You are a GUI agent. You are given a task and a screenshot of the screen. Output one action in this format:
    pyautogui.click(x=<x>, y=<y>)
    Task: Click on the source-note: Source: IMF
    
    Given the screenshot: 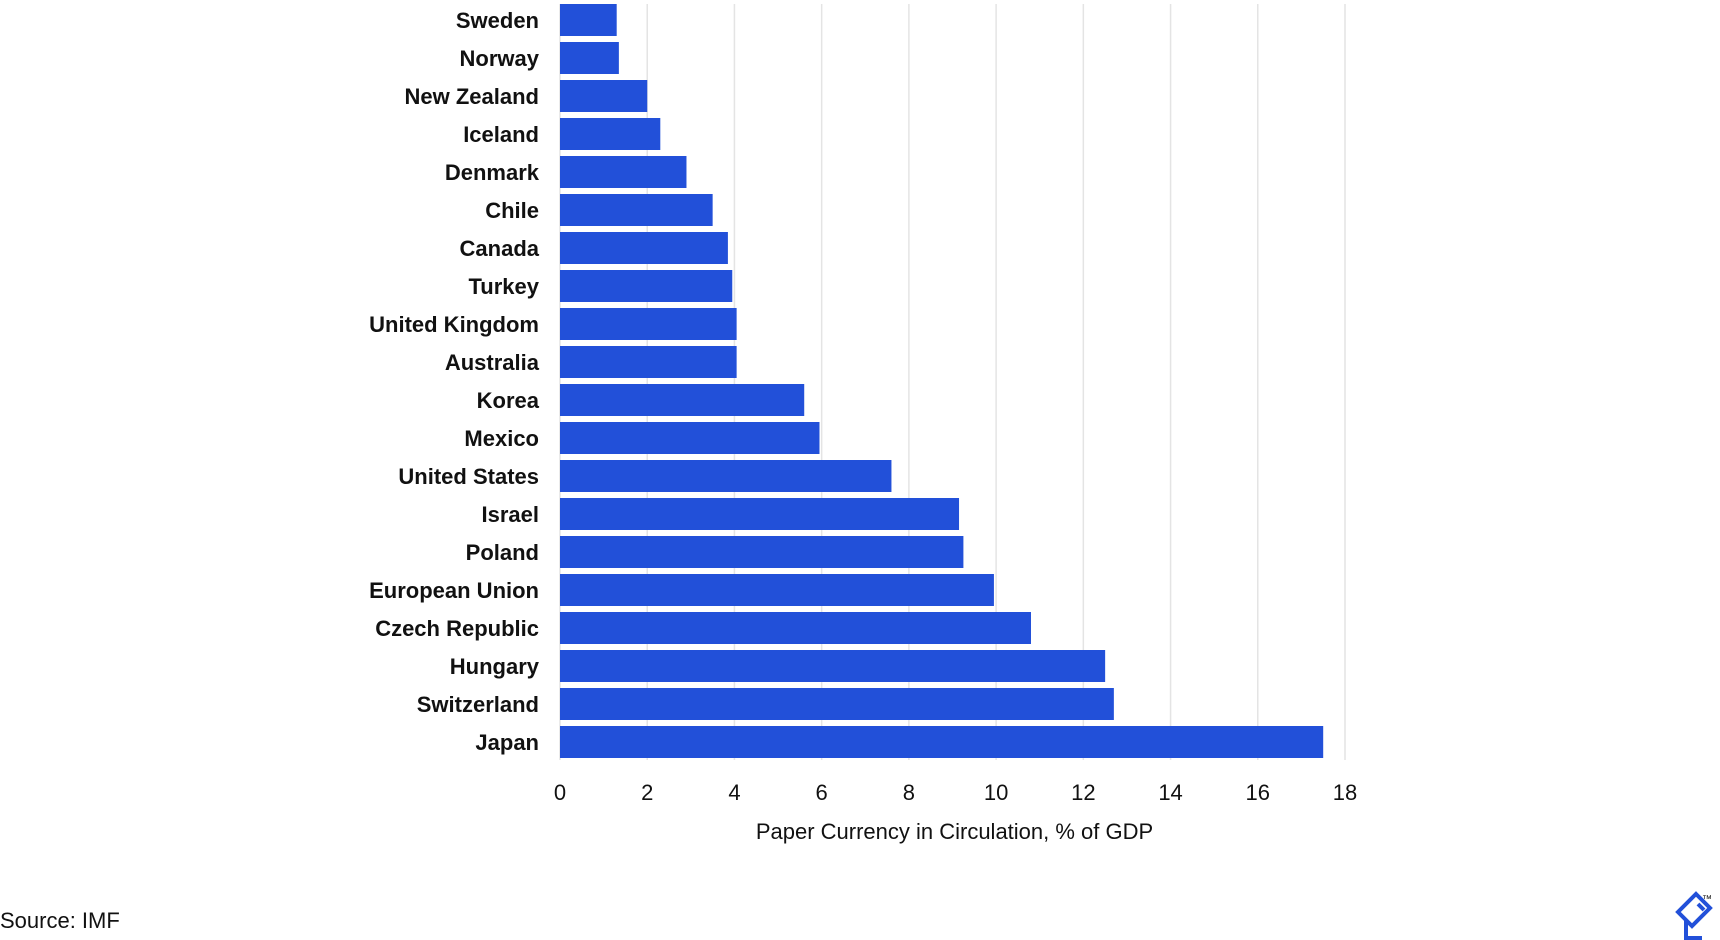 What is the action you would take?
    pyautogui.click(x=60, y=920)
    